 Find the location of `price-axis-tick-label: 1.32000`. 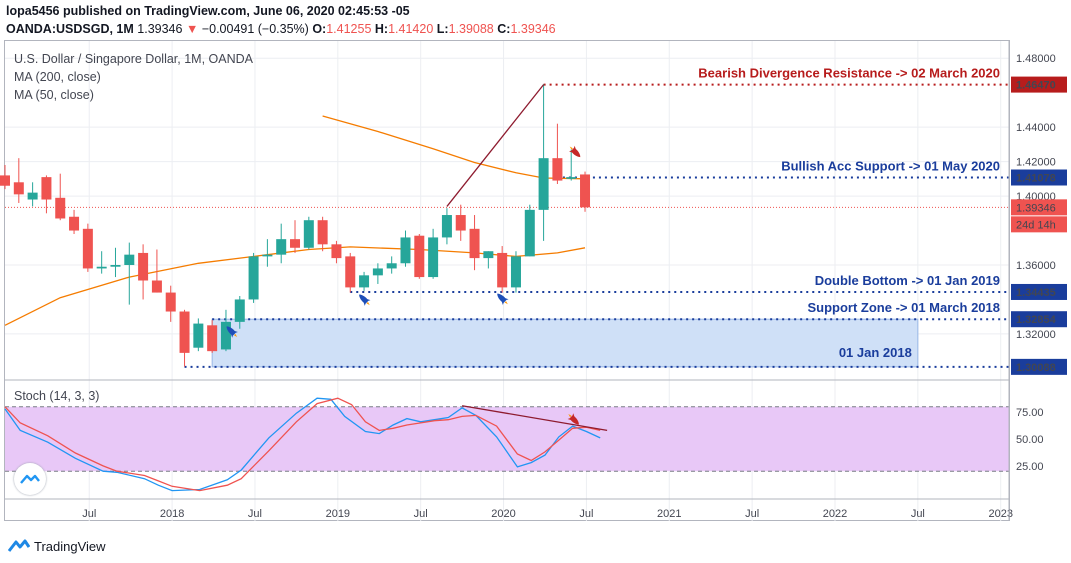

price-axis-tick-label: 1.32000 is located at coordinates (1036, 335).